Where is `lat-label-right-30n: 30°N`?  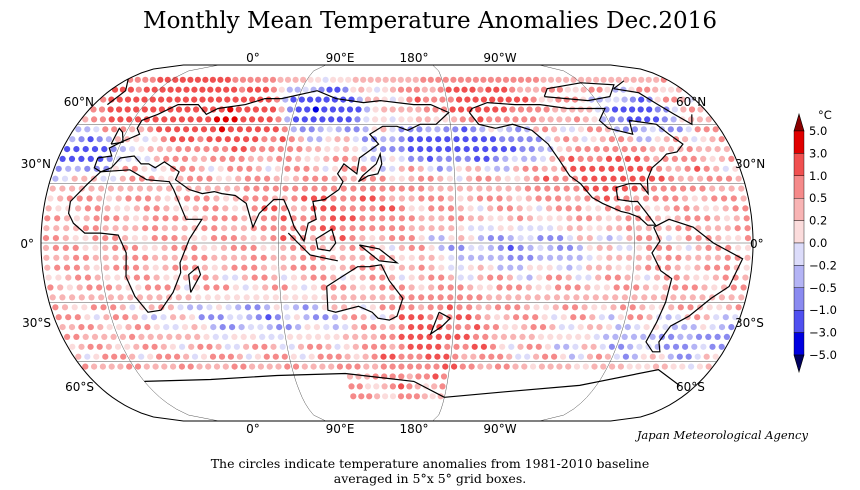
lat-label-right-30n: 30°N is located at coordinates (750, 164).